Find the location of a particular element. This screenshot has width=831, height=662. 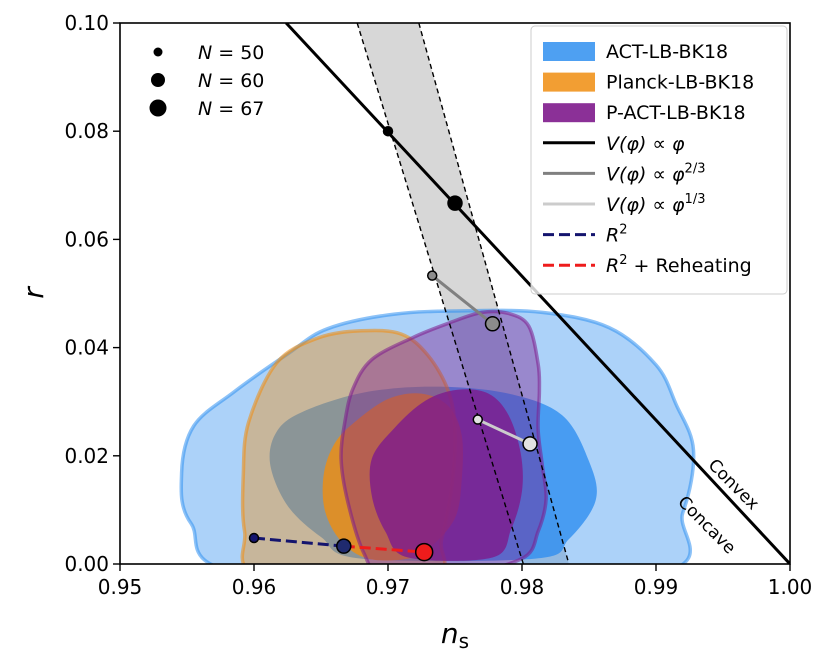

legend-label-p-act-lb-bk18: P-ACT-LB-BK18 is located at coordinates (676, 113).